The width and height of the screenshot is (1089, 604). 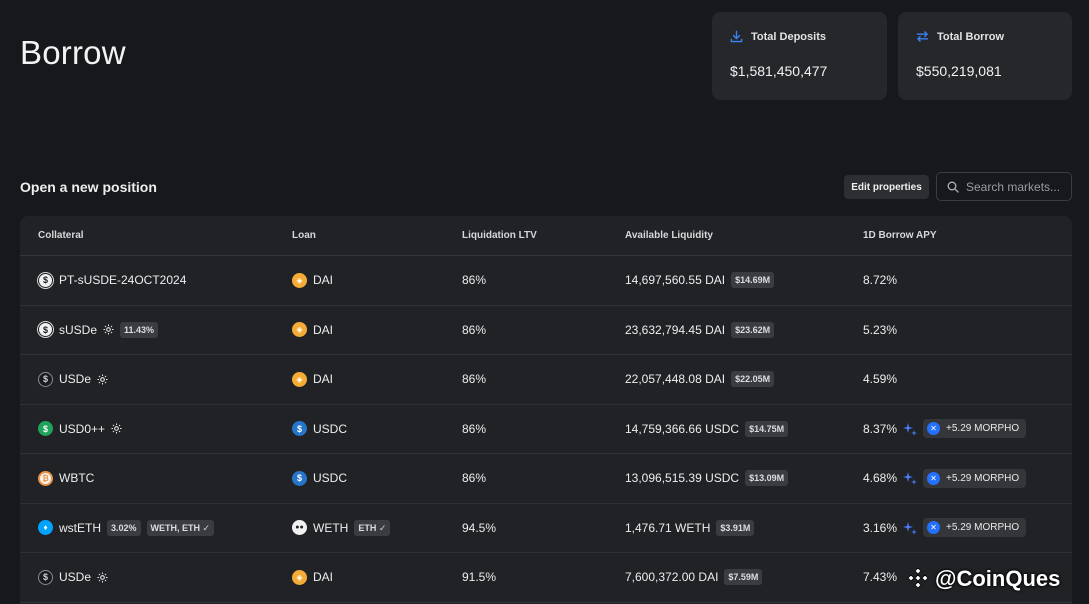 What do you see at coordinates (1016, 186) in the screenshot?
I see `search-input` at bounding box center [1016, 186].